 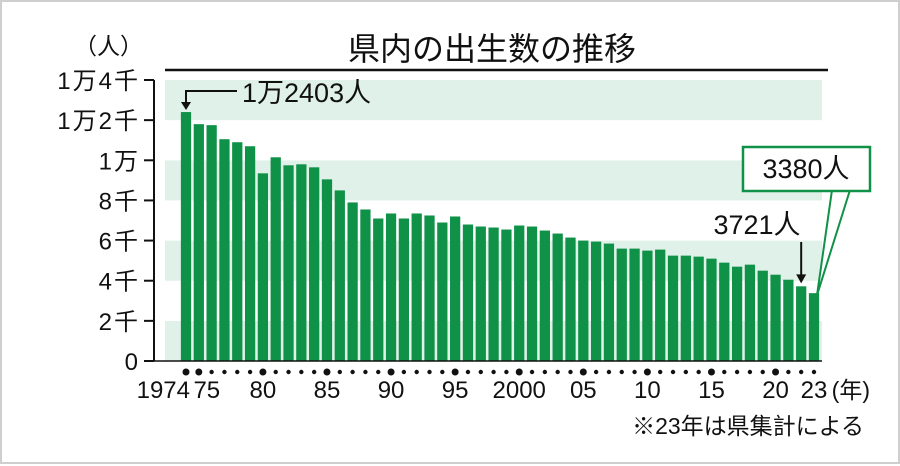 I want to click on chart-title: 県内の出生数の推移, so click(x=492, y=49).